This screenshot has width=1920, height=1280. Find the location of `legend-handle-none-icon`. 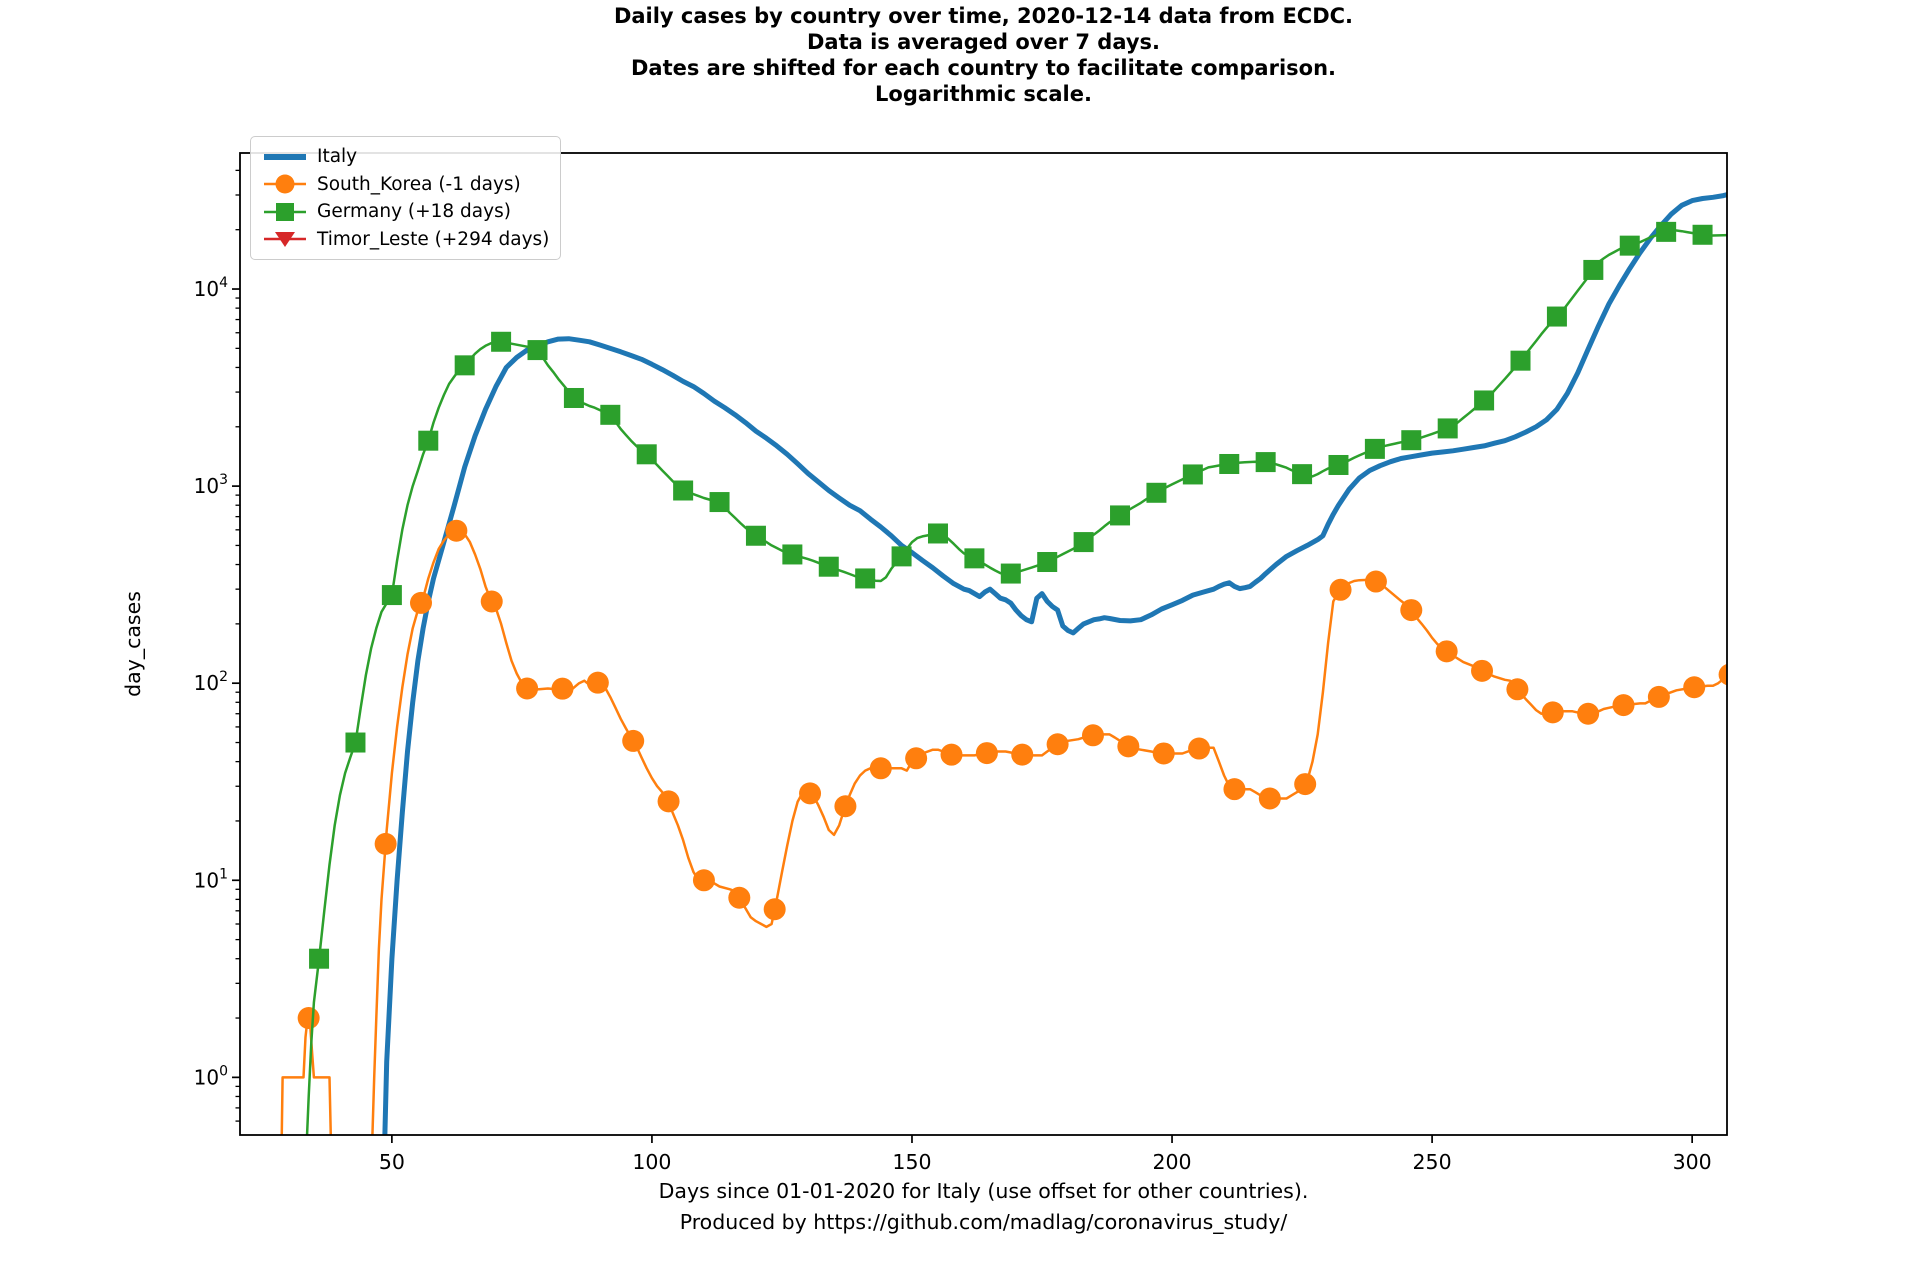

legend-handle-none-icon is located at coordinates (285, 156).